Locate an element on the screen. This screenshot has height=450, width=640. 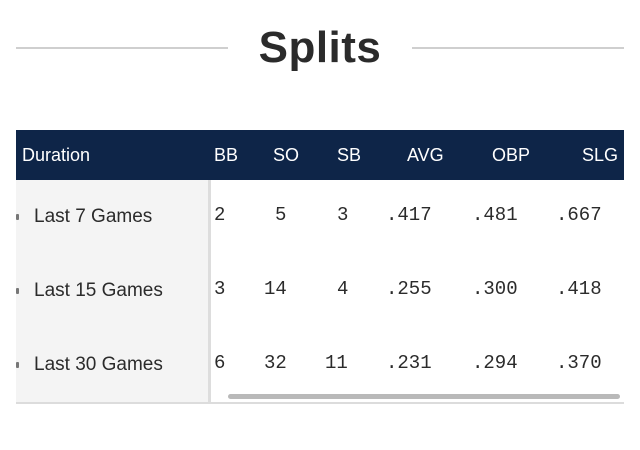
cell-so: 32 is located at coordinates (275, 363).